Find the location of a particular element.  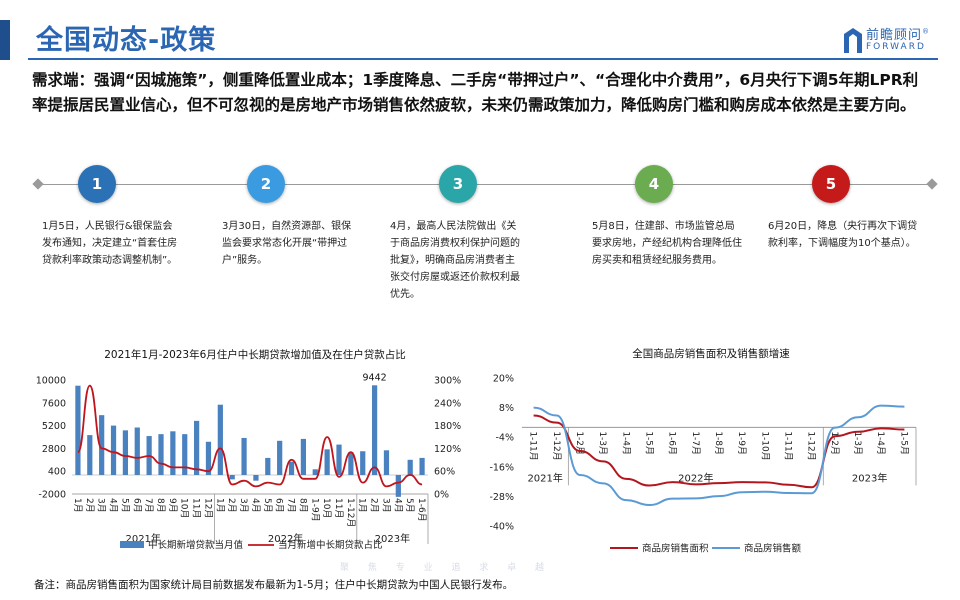

x-tick-label: 1-7月 is located at coordinates (695, 443).